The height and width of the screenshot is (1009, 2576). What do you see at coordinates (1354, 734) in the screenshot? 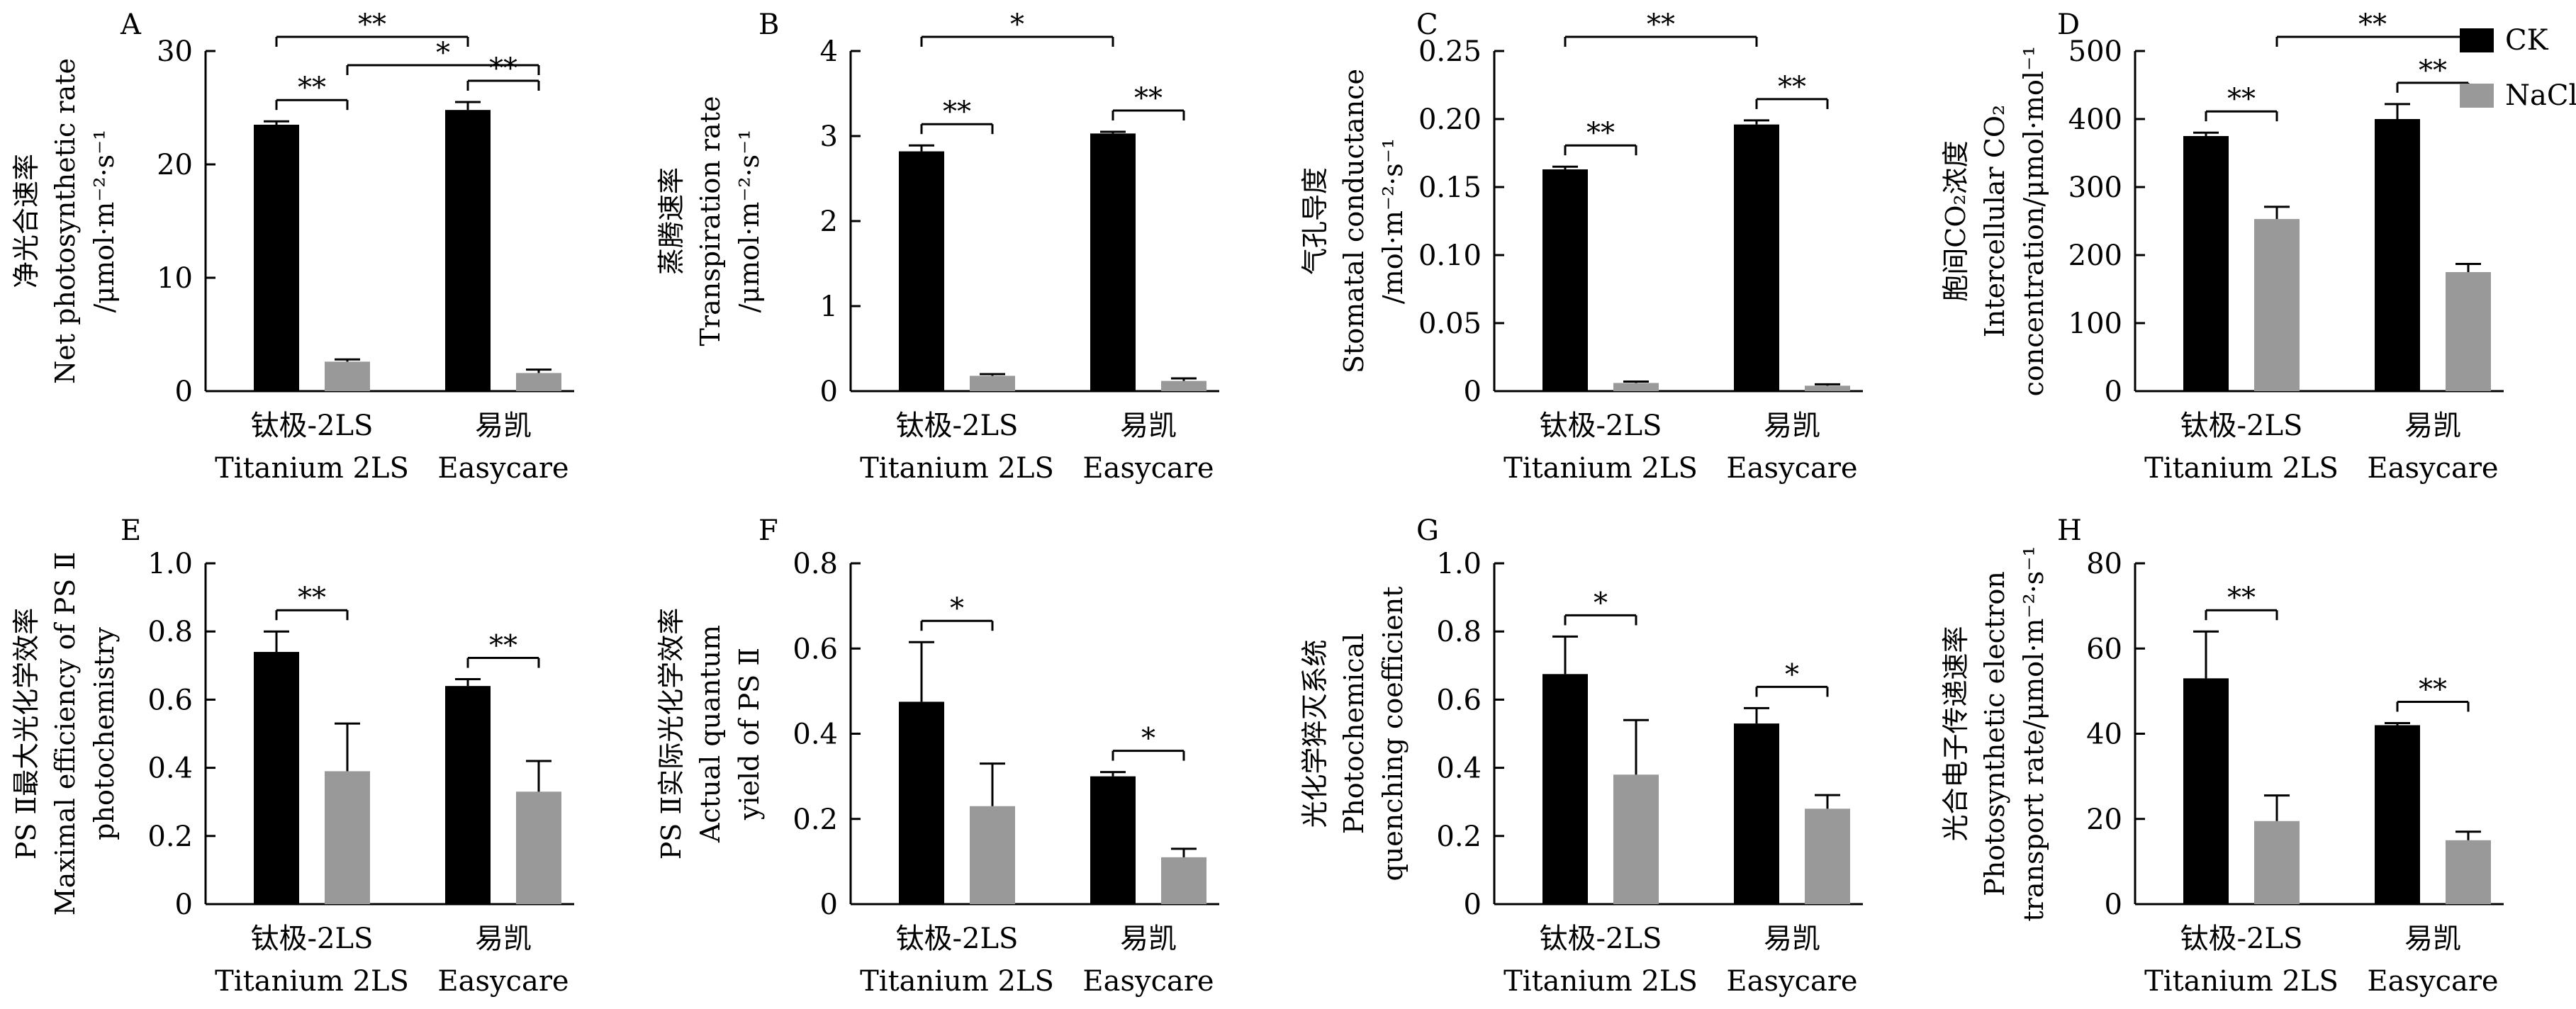
I see `y-axis-label: Photochemical` at bounding box center [1354, 734].